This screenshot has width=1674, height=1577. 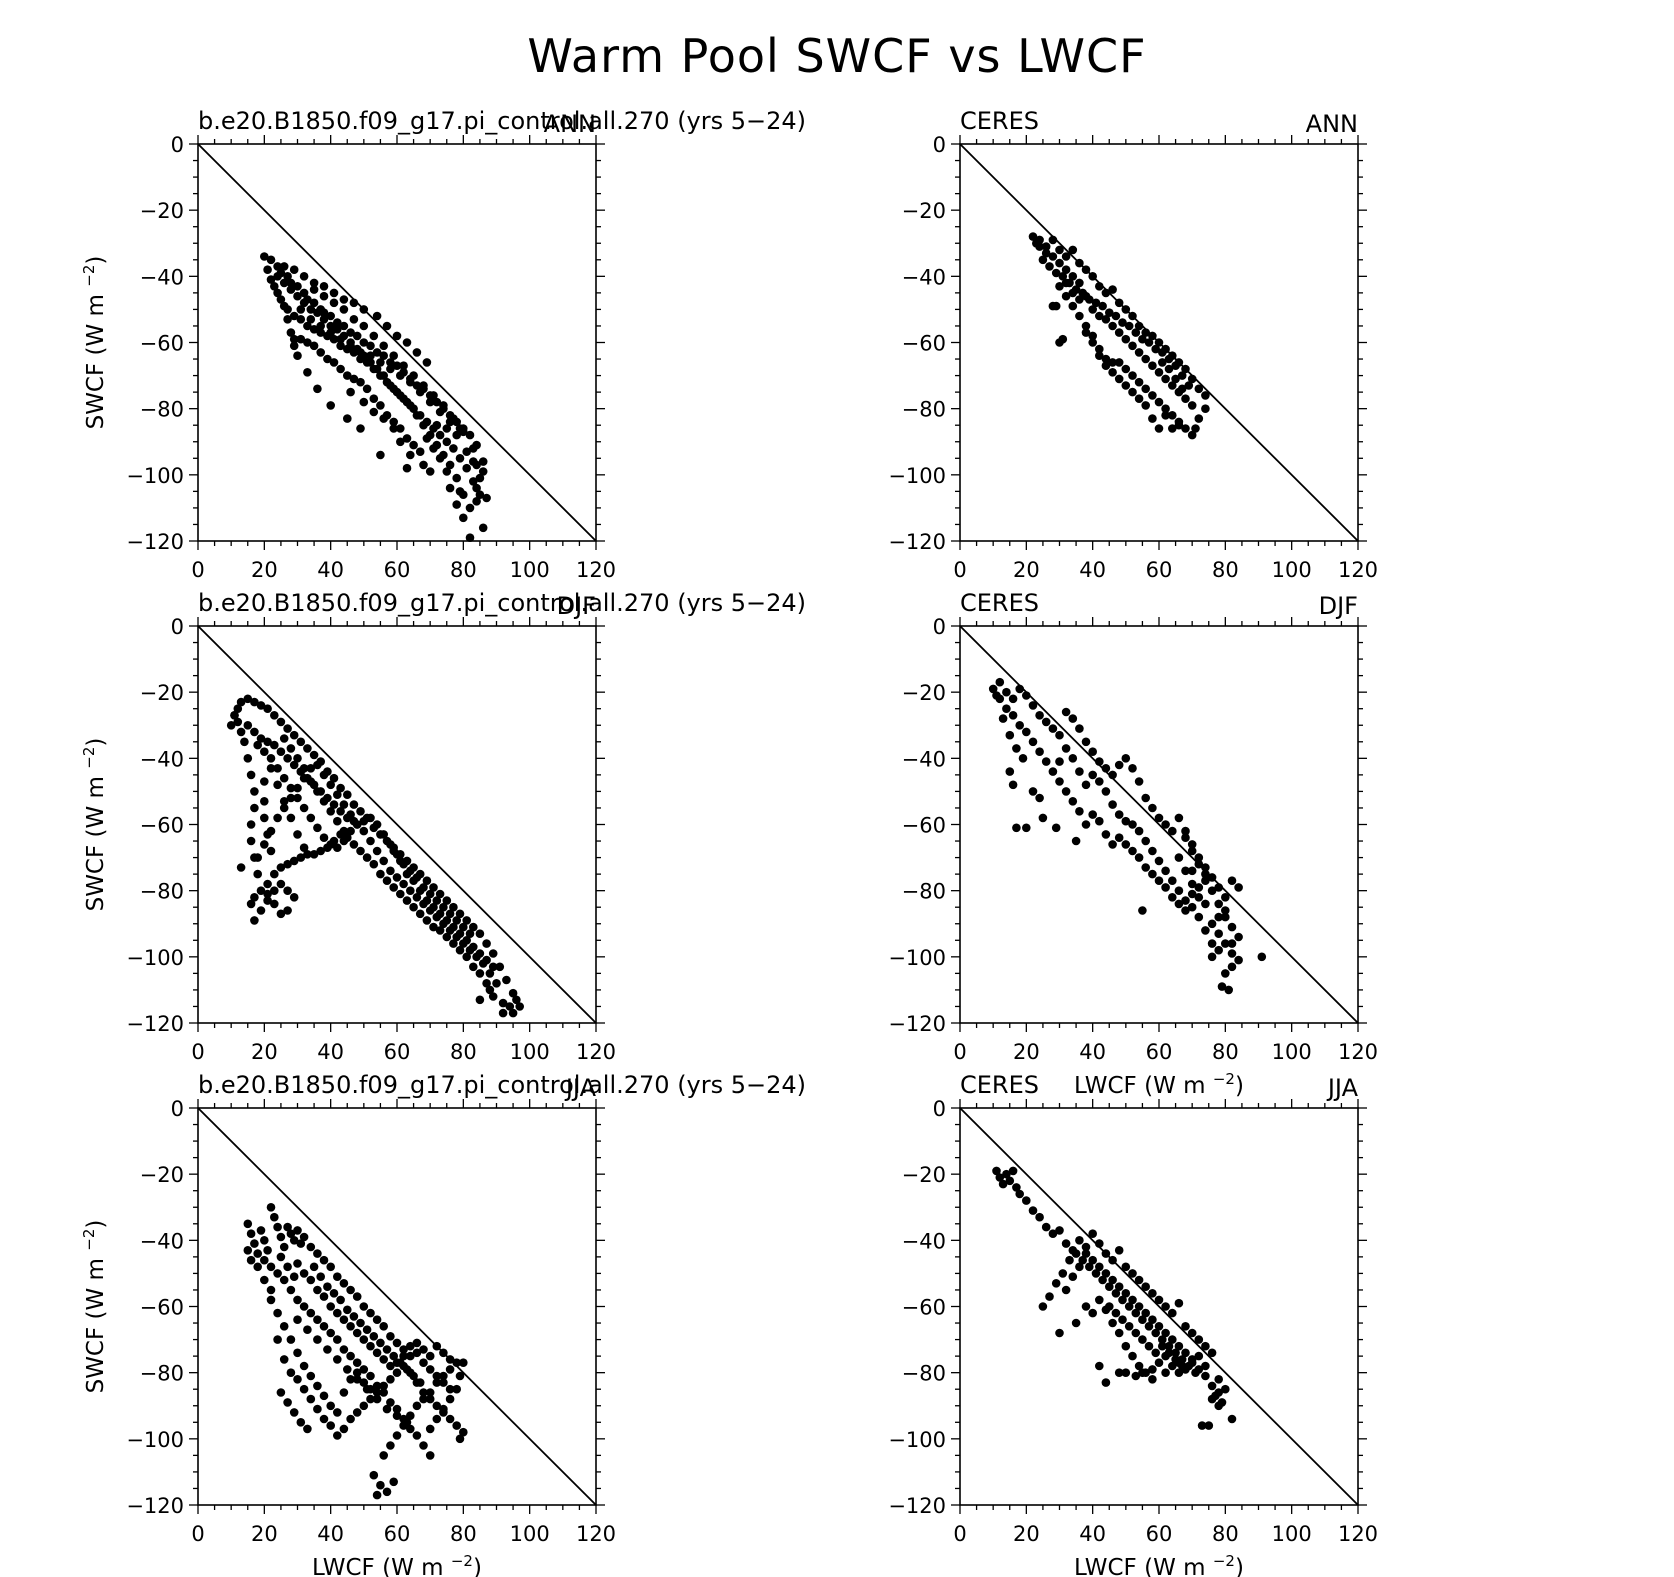 I want to click on x-tick-label: 80, so click(x=1225, y=570).